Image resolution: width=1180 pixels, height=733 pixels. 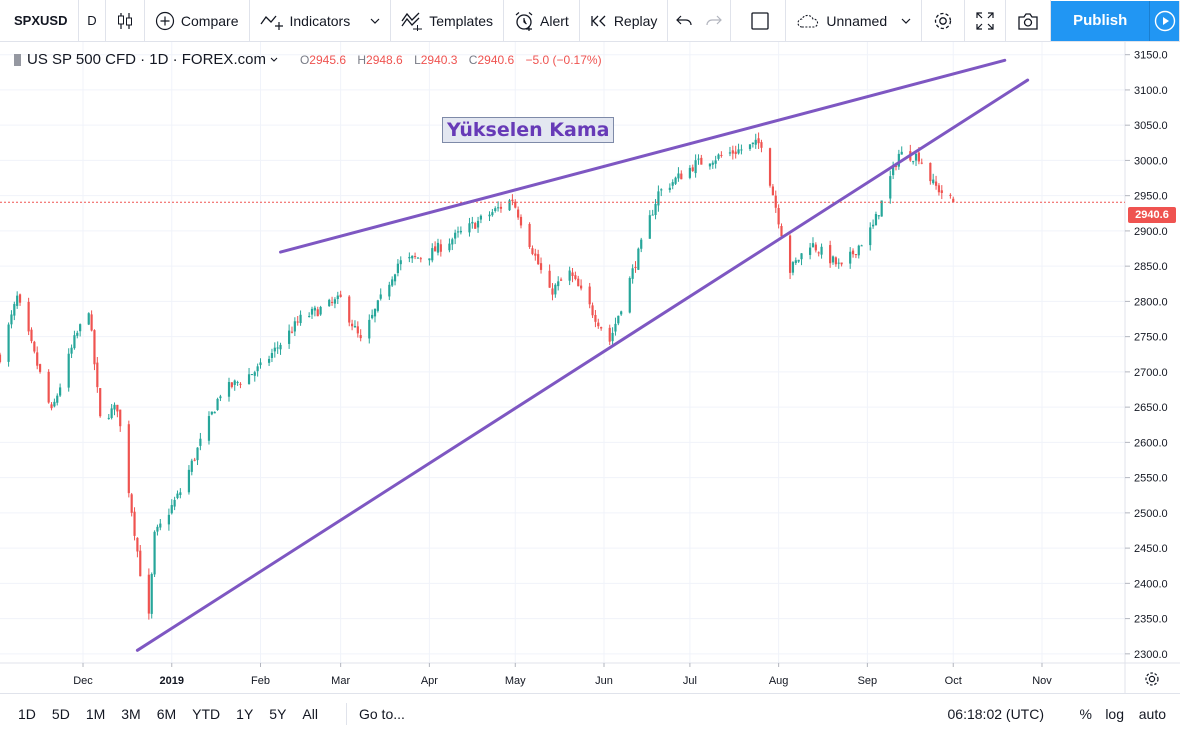 What do you see at coordinates (986, 21) in the screenshot?
I see `fullscreen-button` at bounding box center [986, 21].